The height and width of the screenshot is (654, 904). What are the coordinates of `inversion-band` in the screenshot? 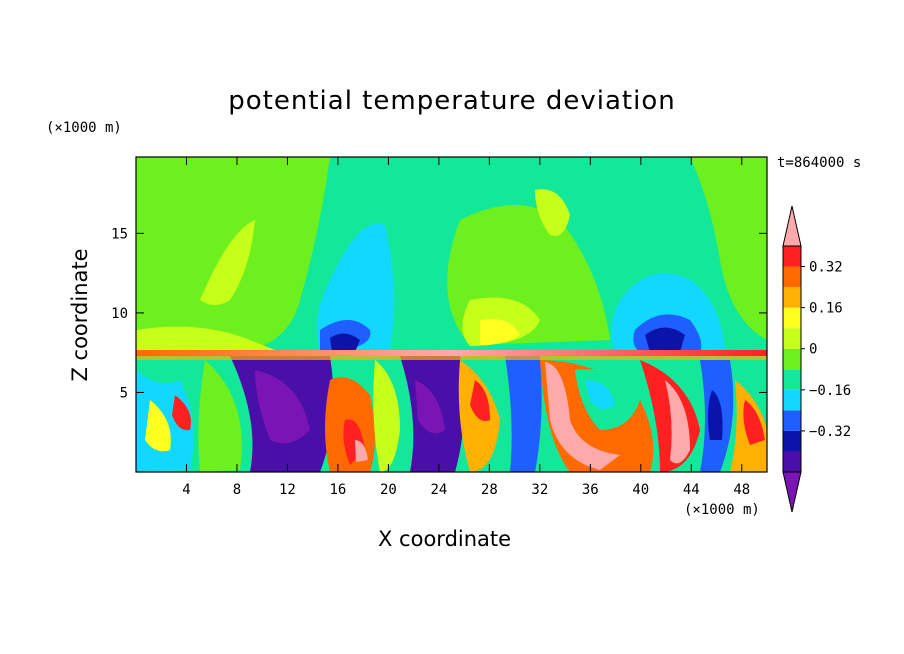 It's located at (451, 353).